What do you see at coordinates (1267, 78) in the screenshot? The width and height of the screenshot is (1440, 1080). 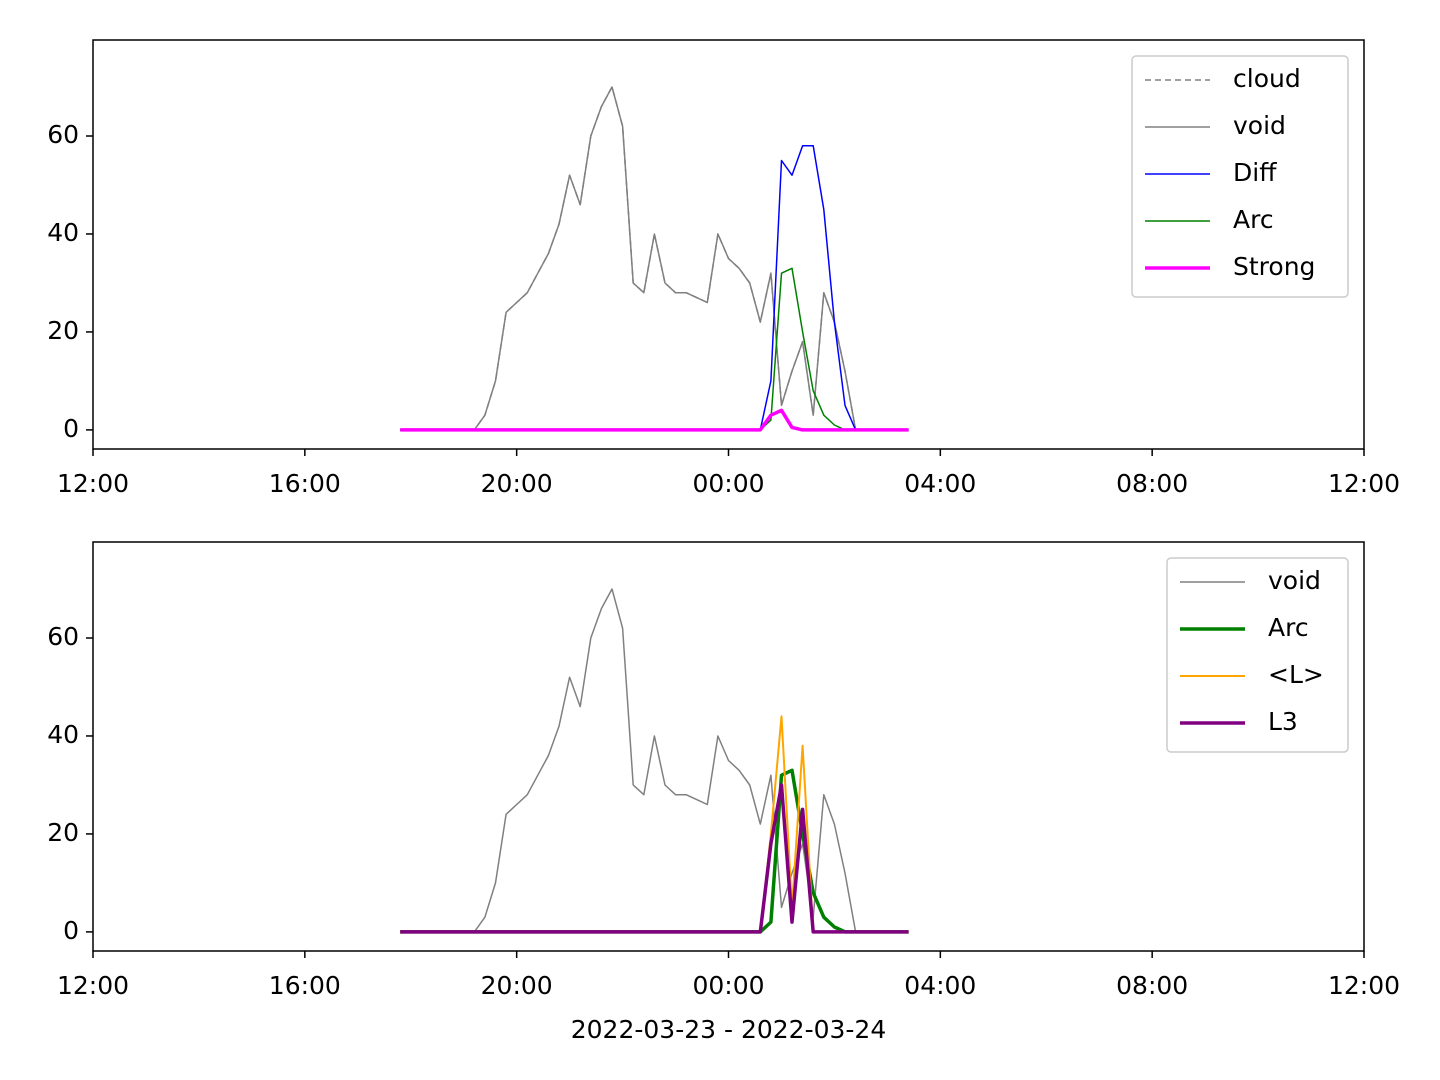 I see `legend-label: cloud` at bounding box center [1267, 78].